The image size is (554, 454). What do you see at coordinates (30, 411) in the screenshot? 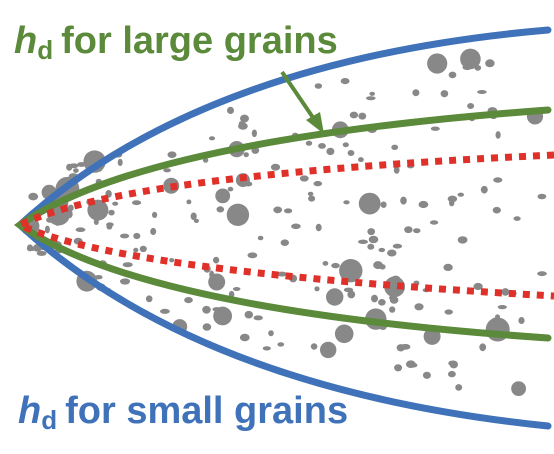
I see `small-label-symbol: h` at bounding box center [30, 411].